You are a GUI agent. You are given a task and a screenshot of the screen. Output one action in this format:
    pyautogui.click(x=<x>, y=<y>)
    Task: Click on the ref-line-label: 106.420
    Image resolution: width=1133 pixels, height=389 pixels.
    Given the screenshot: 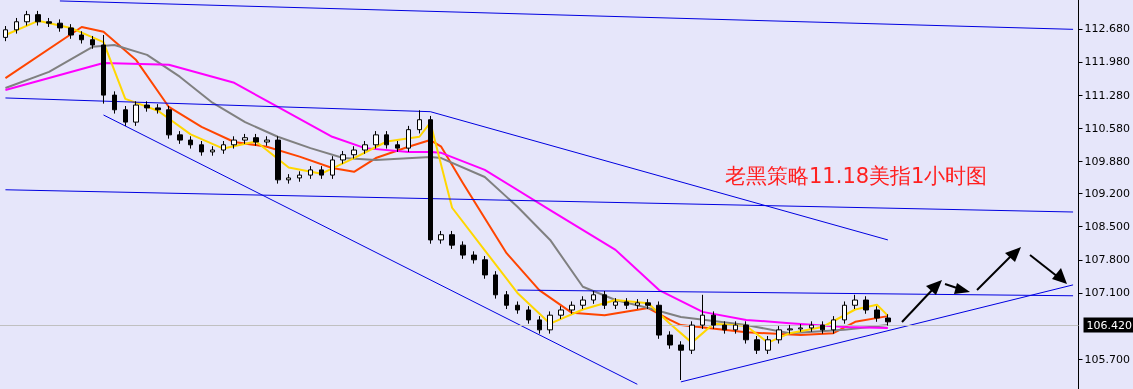 What is the action you would take?
    pyautogui.click(x=1109, y=325)
    